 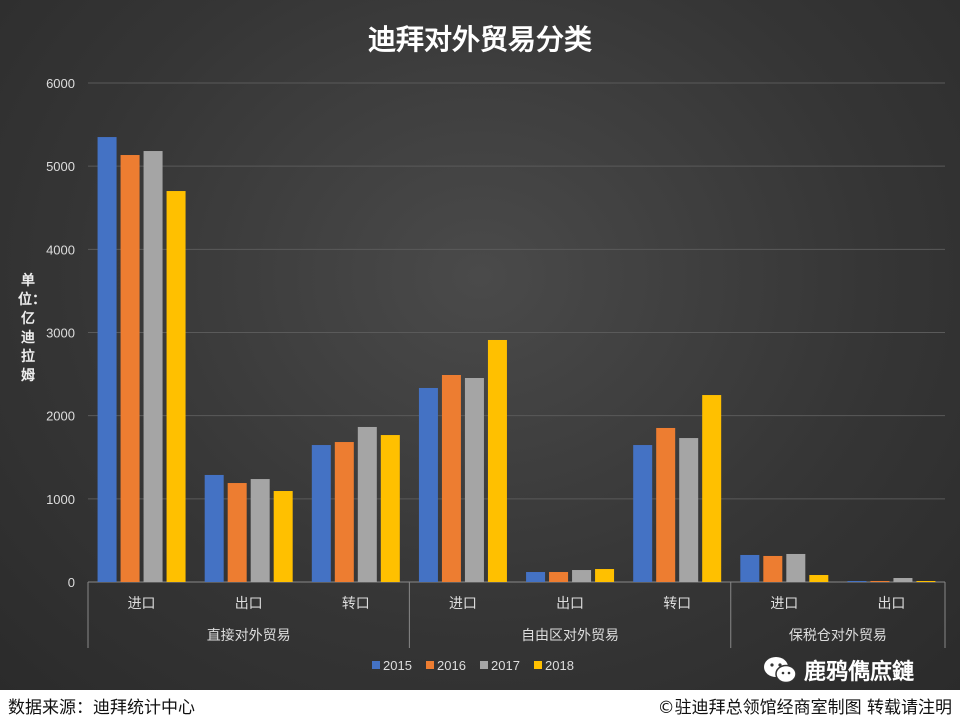 I want to click on wechat-icon, so click(x=780, y=670).